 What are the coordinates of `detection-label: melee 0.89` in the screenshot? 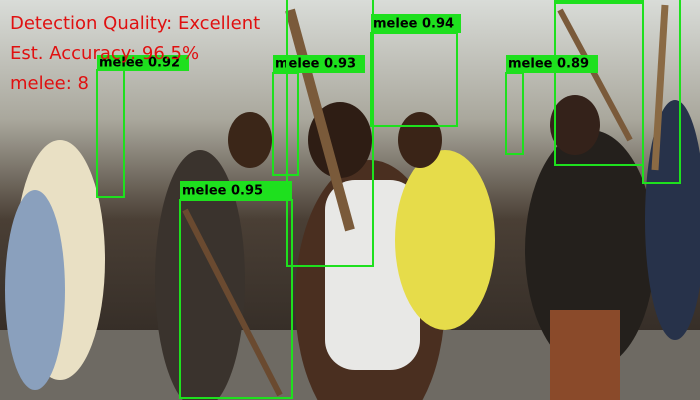 It's located at (548, 64).